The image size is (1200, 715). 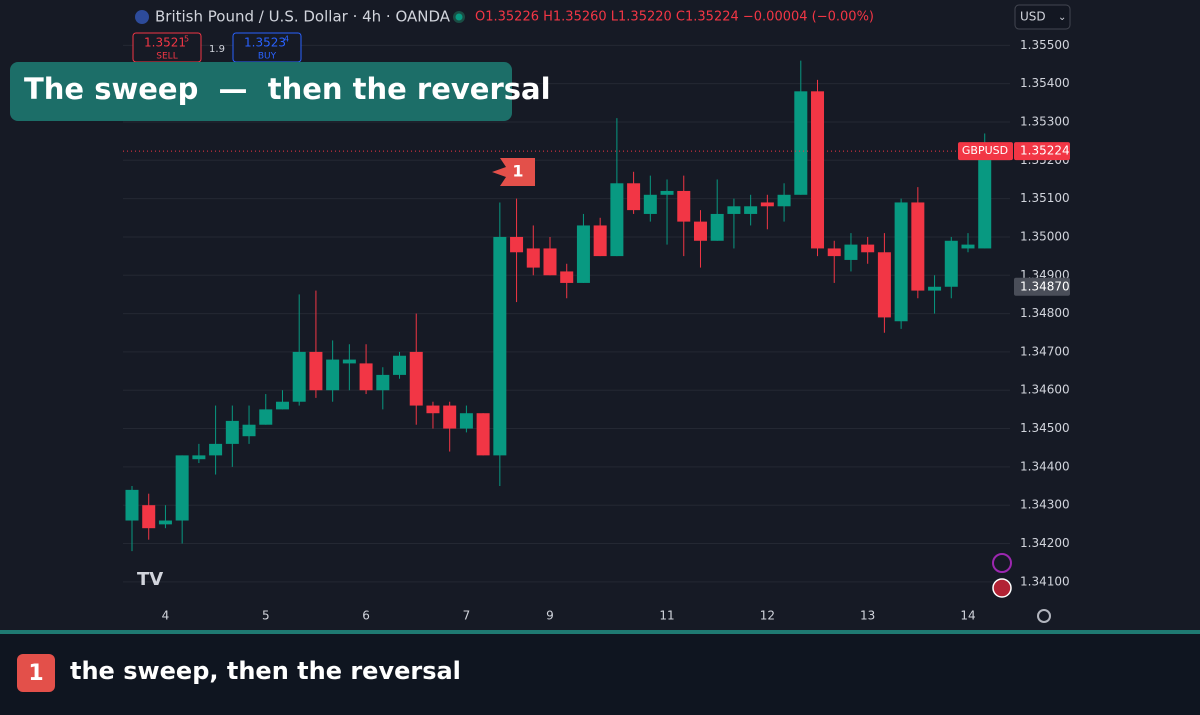 I want to click on symbol-title: British Pound / U.S. Dollar · 4h · OANDA, so click(x=303, y=17).